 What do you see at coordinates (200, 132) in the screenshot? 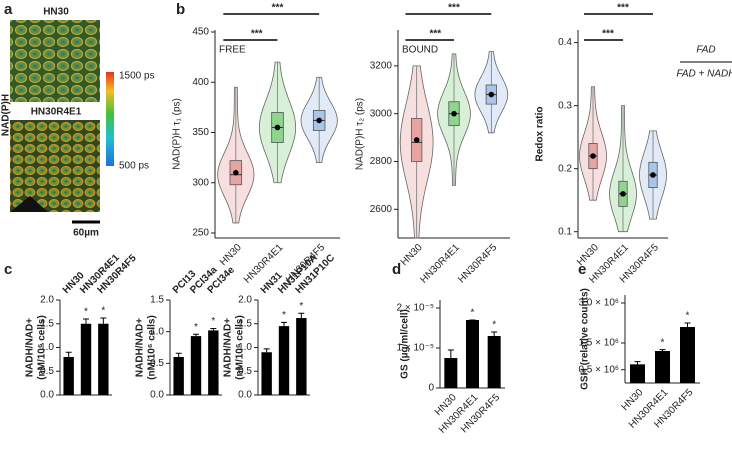
I see `y-tick-label: 350` at bounding box center [200, 132].